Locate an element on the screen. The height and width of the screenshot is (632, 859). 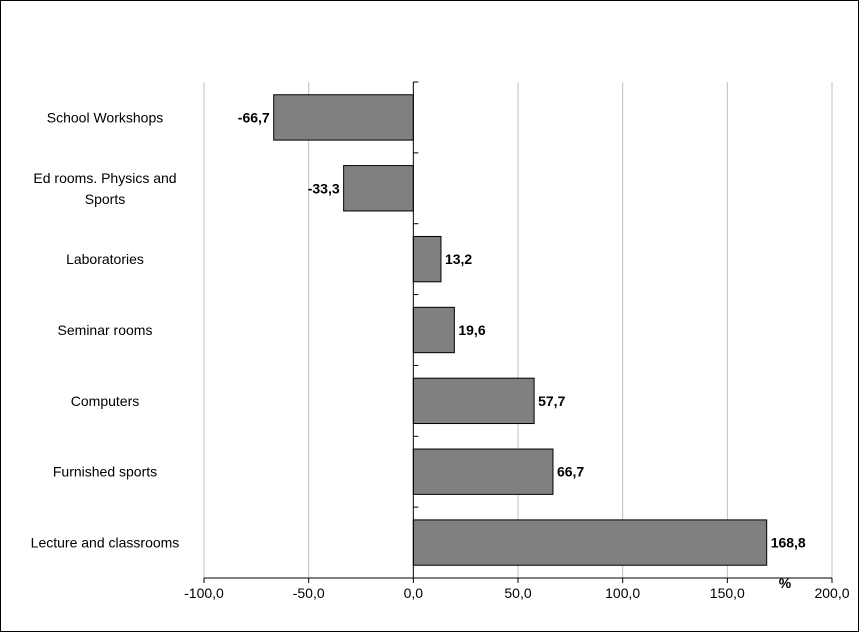
category-label-line-4-0: Computers is located at coordinates (105, 401).